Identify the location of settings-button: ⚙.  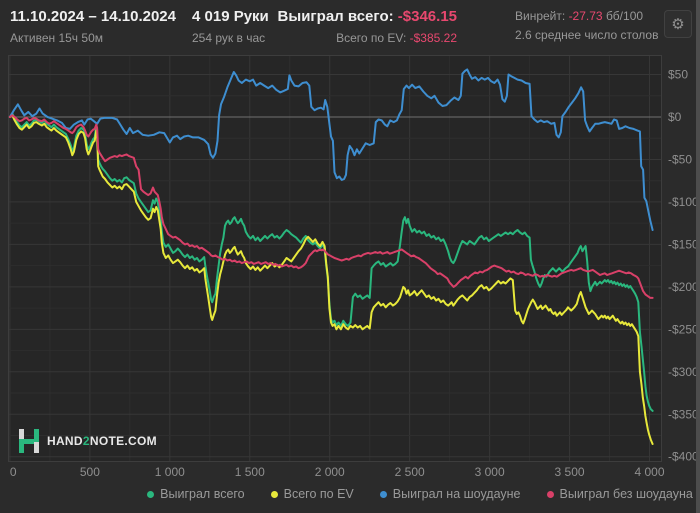
(678, 24).